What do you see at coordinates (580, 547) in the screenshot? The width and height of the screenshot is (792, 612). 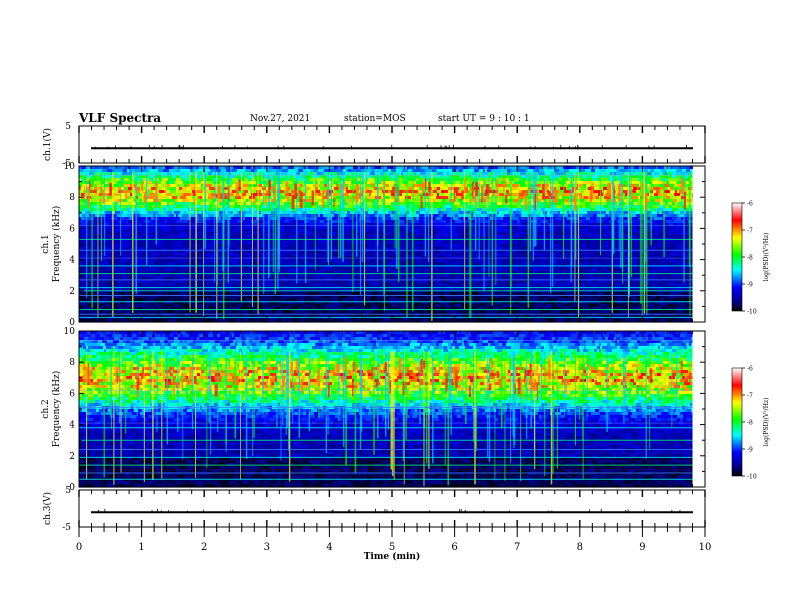 I see `x-tick-label: 8` at bounding box center [580, 547].